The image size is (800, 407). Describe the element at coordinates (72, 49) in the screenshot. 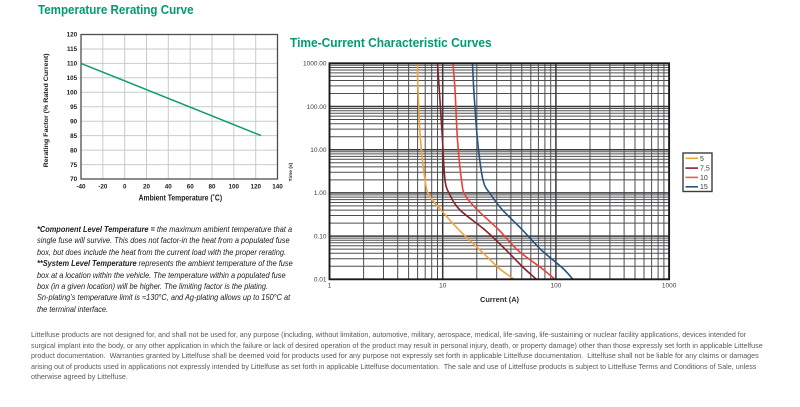

I see `svg-text: 115` at that location.